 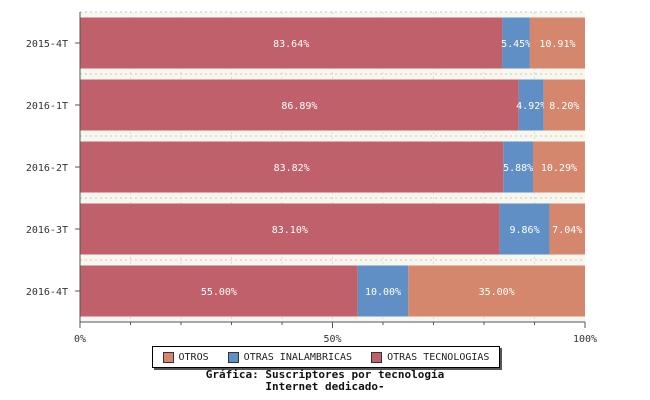 I want to click on bar-data-label: 35.00%, so click(x=497, y=292).